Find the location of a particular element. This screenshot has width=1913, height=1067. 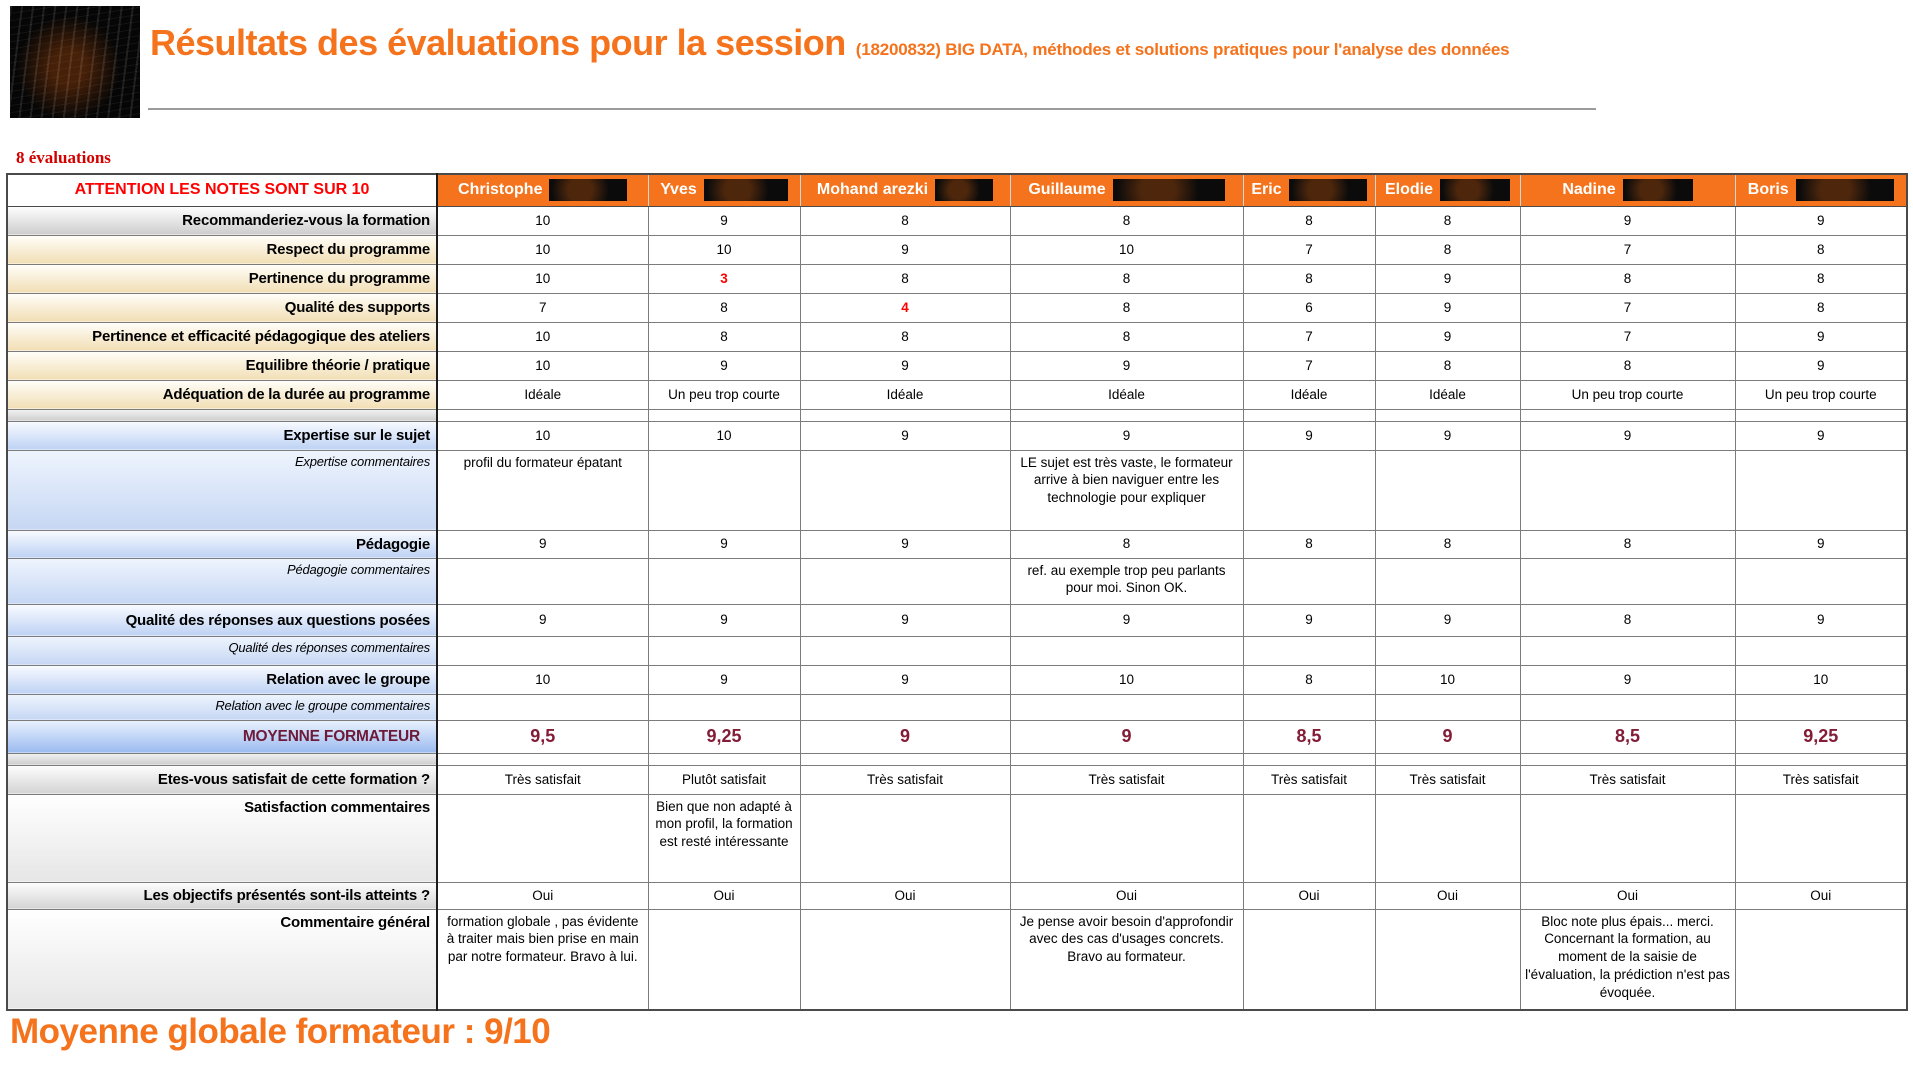

evaluator-first-name: Boris is located at coordinates (1768, 190).